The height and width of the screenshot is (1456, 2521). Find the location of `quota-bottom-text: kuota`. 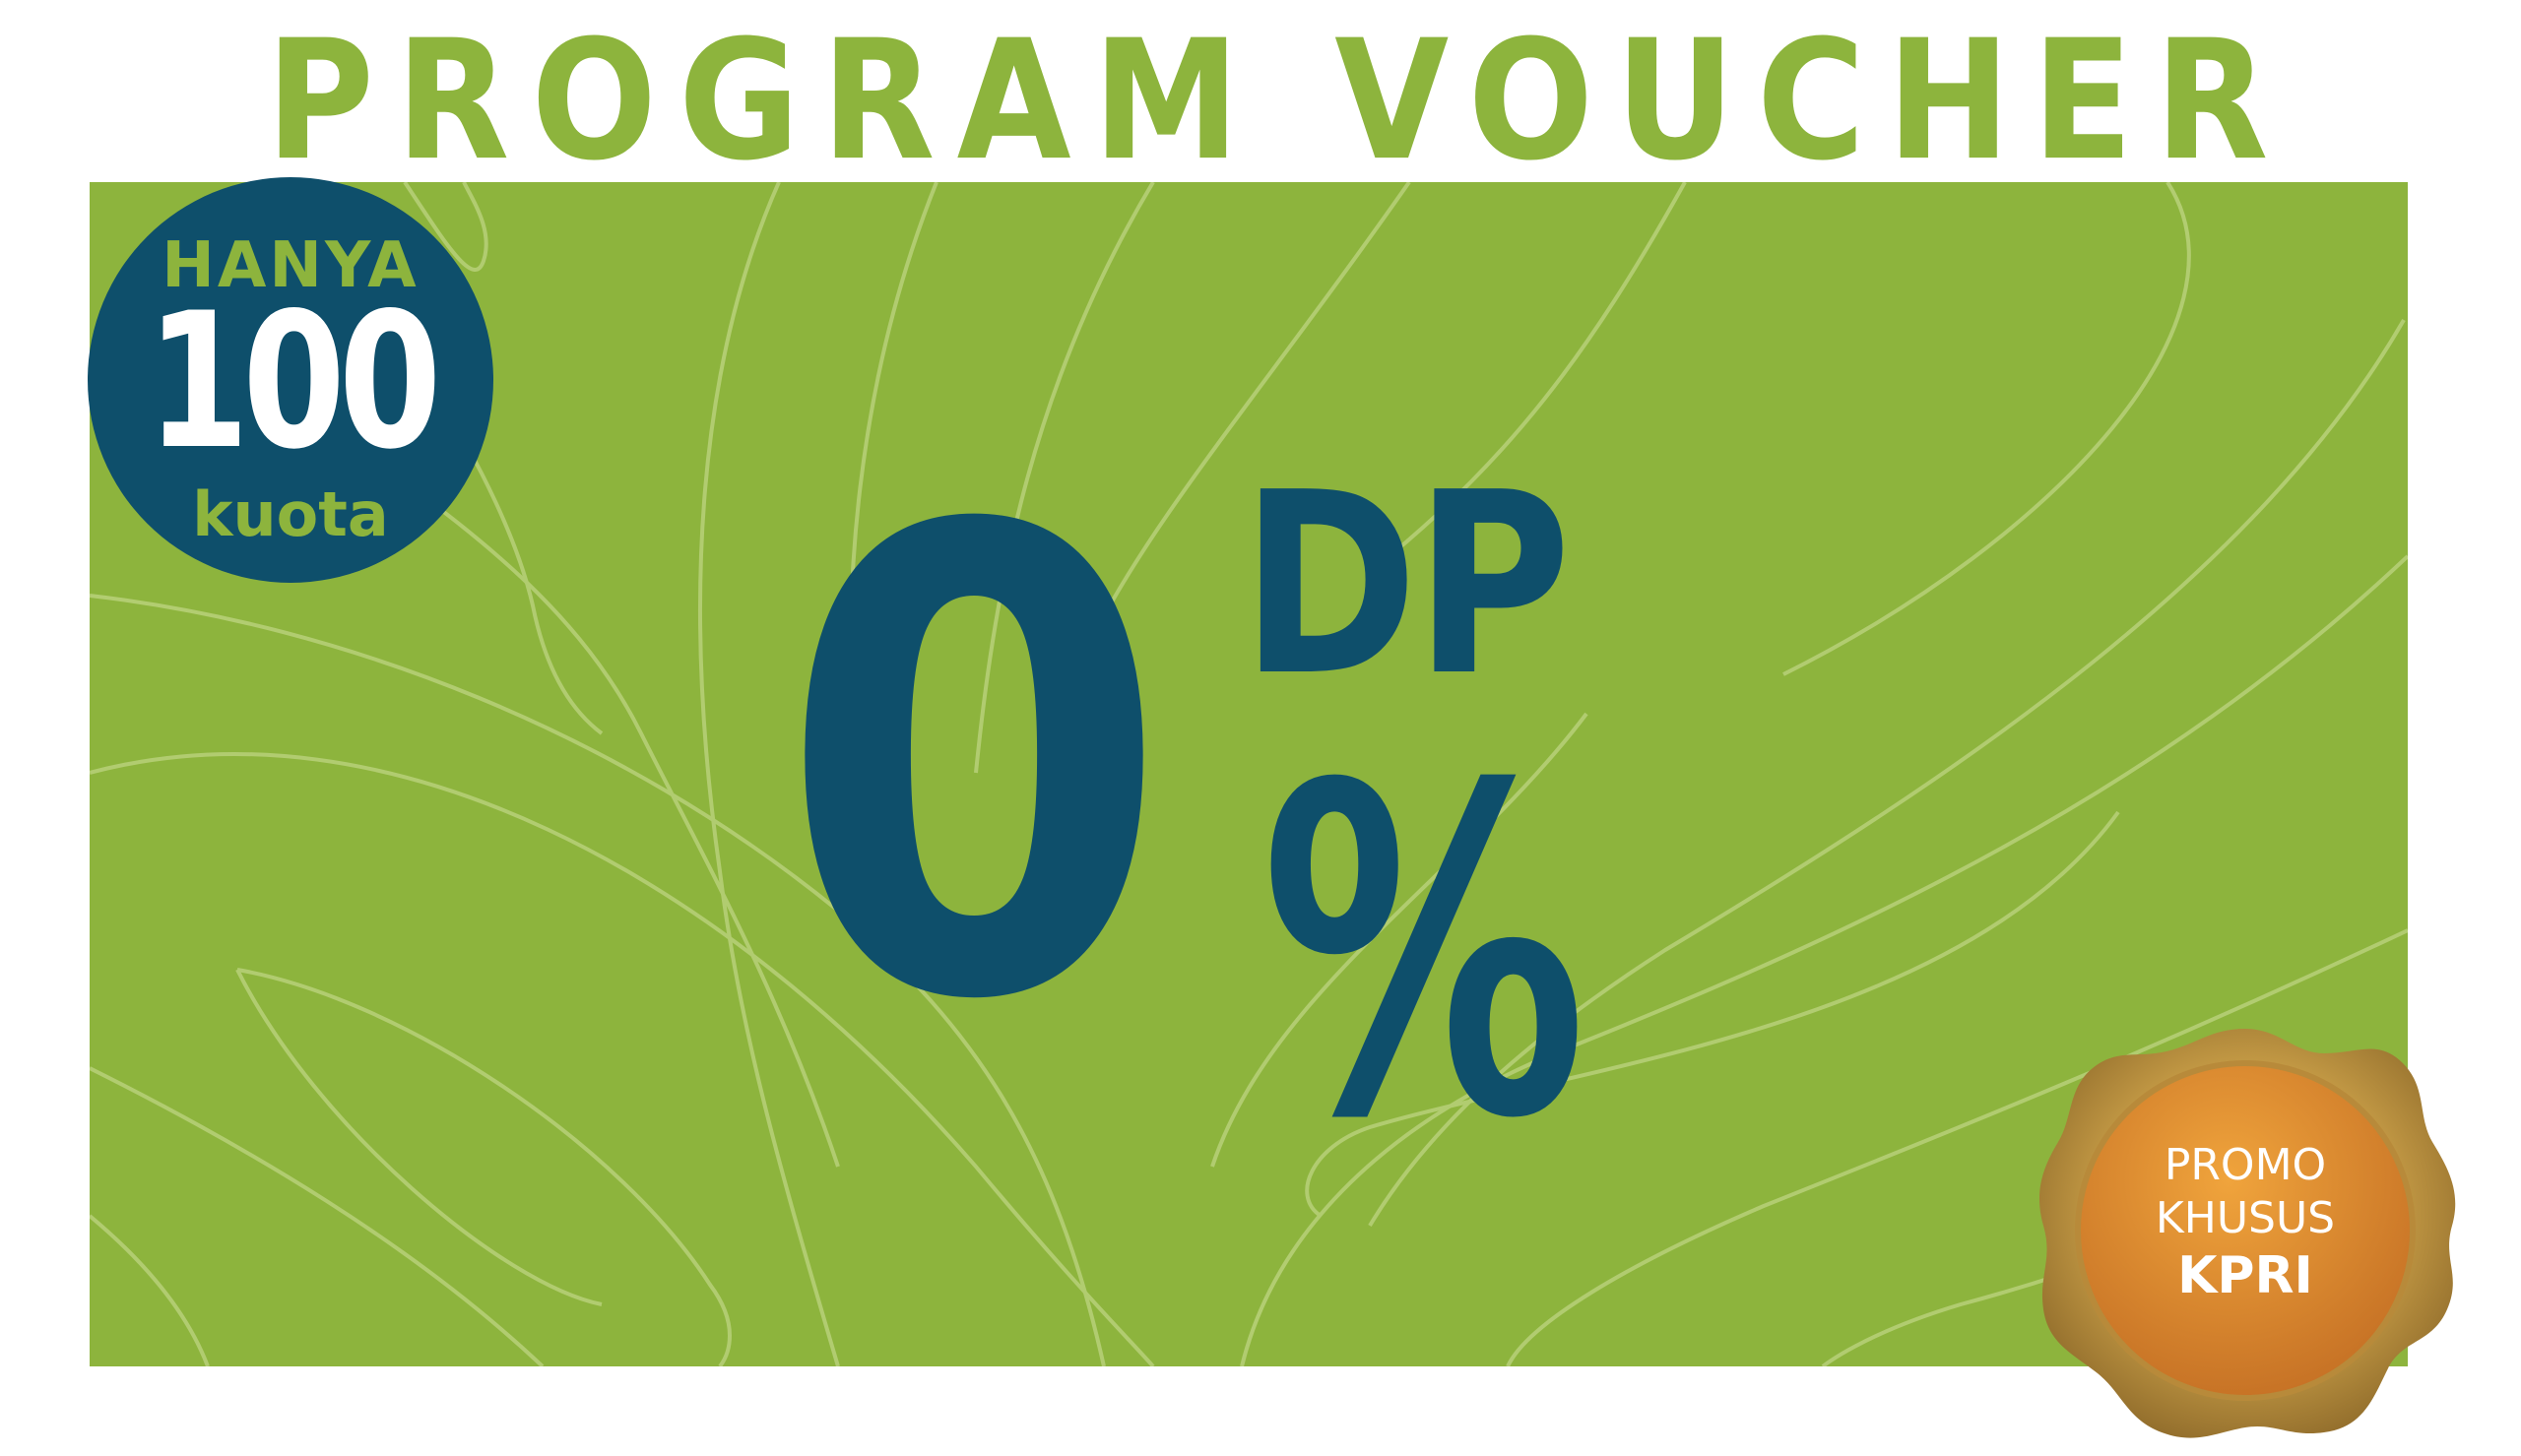

quota-bottom-text: kuota is located at coordinates (290, 514).